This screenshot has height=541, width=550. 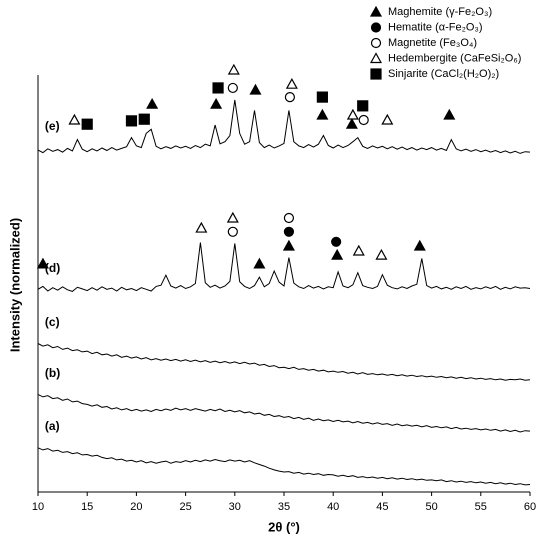 What do you see at coordinates (431, 507) in the screenshot?
I see `x-tick-label: 50` at bounding box center [431, 507].